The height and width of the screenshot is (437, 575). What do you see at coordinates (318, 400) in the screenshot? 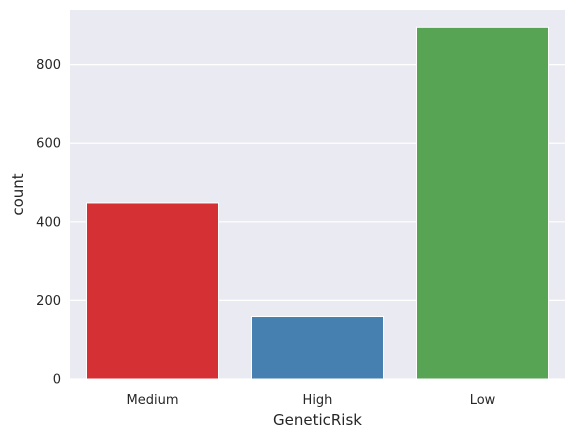
I see `x-tick-label: High` at bounding box center [318, 400].